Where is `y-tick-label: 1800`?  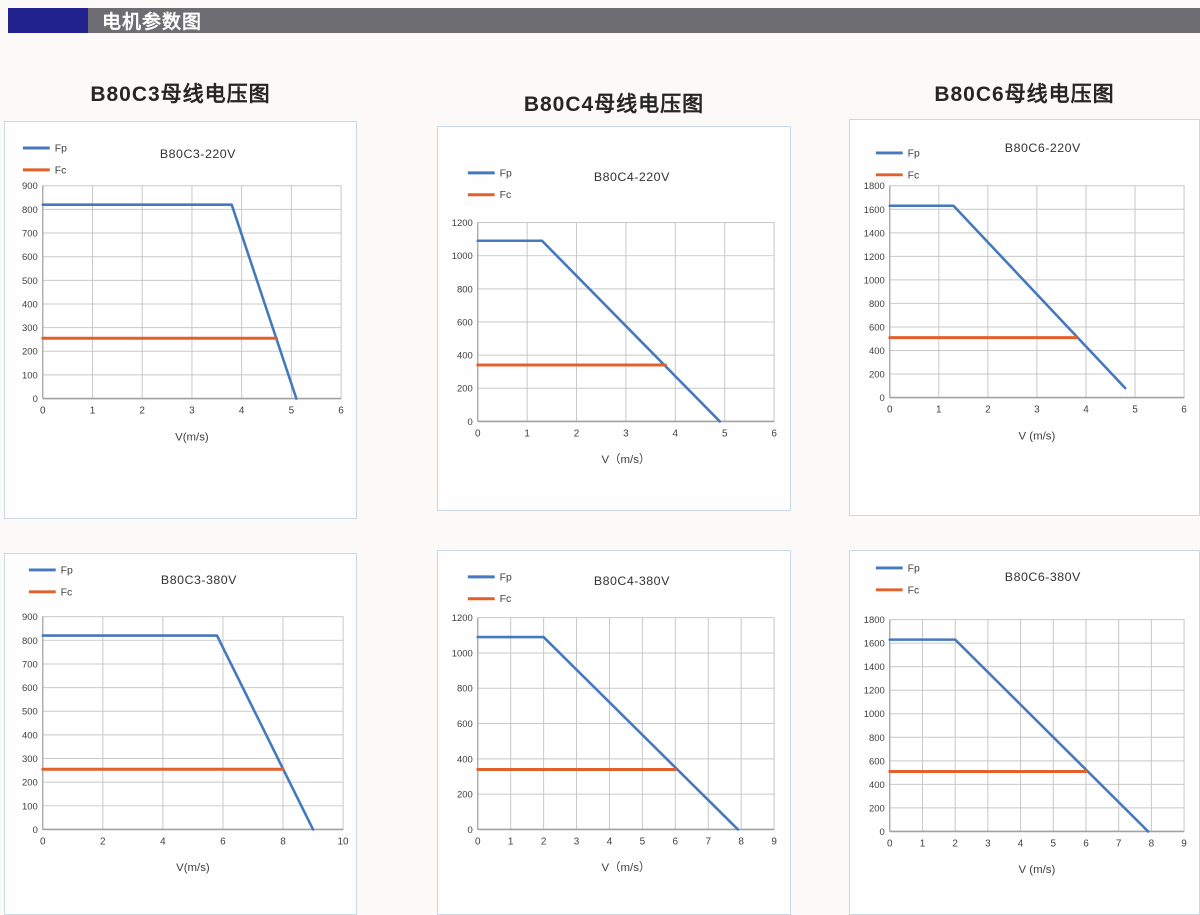 y-tick-label: 1800 is located at coordinates (874, 186).